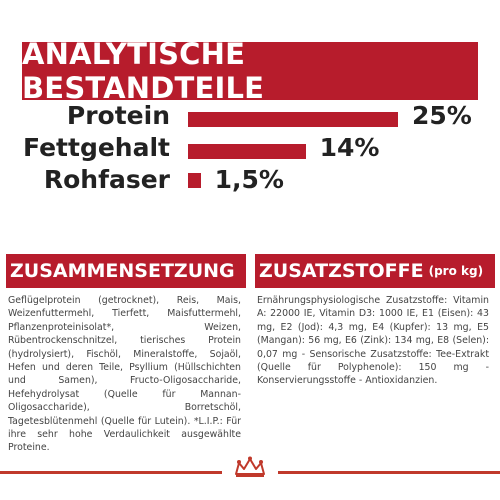  I want to click on metric-label: Protein, so click(118, 115).